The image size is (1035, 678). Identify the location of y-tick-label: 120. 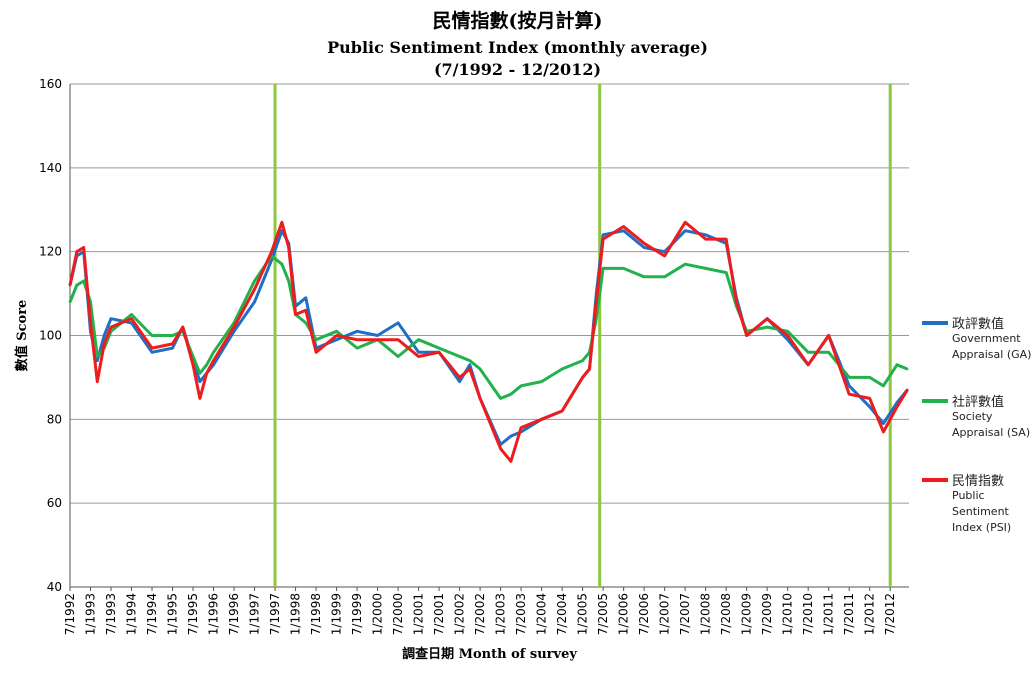
(50, 252).